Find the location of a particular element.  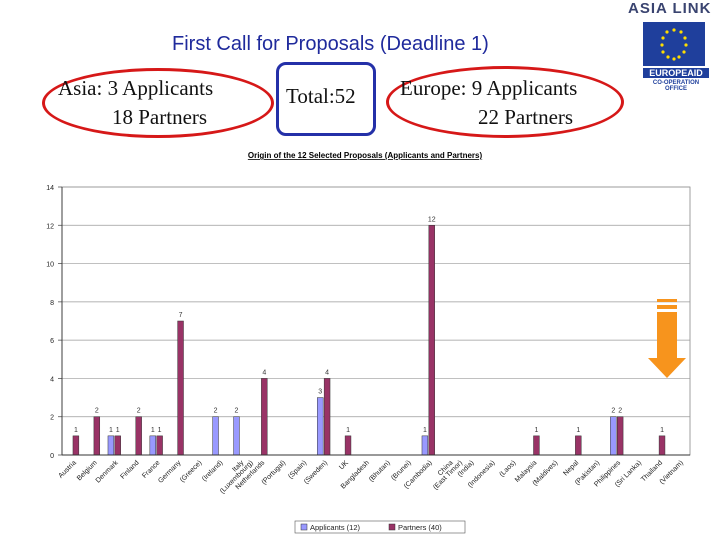

x-tick-label: UK is located at coordinates (344, 465).